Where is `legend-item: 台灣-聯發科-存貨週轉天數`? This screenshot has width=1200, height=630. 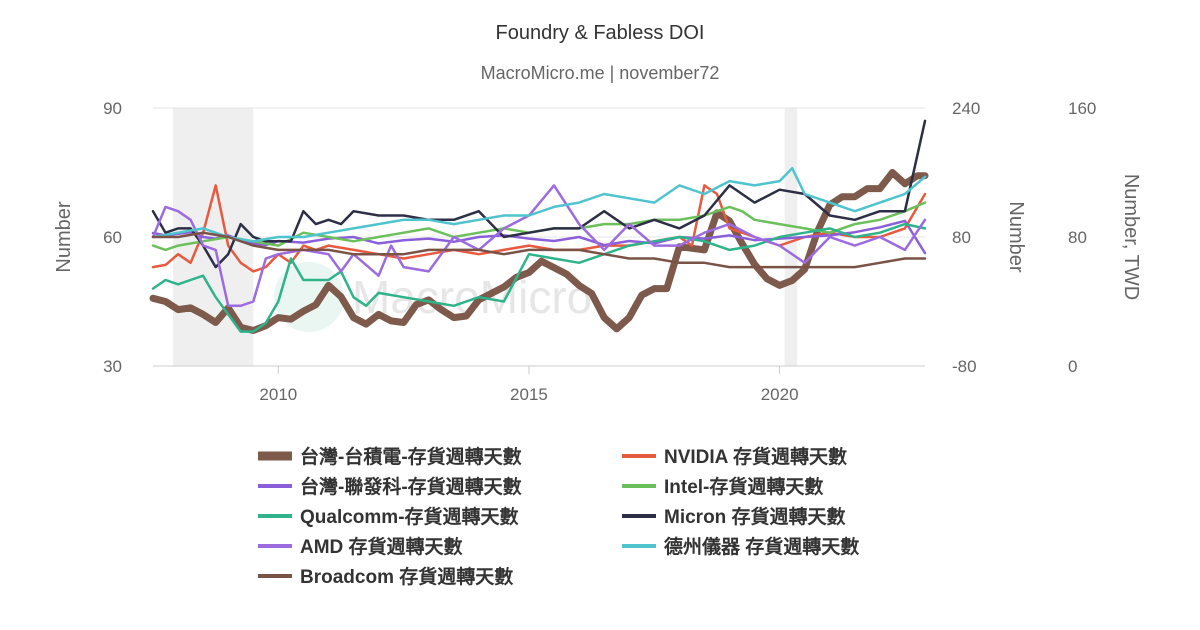
legend-item: 台灣-聯發科-存貨週轉天數 is located at coordinates (390, 486).